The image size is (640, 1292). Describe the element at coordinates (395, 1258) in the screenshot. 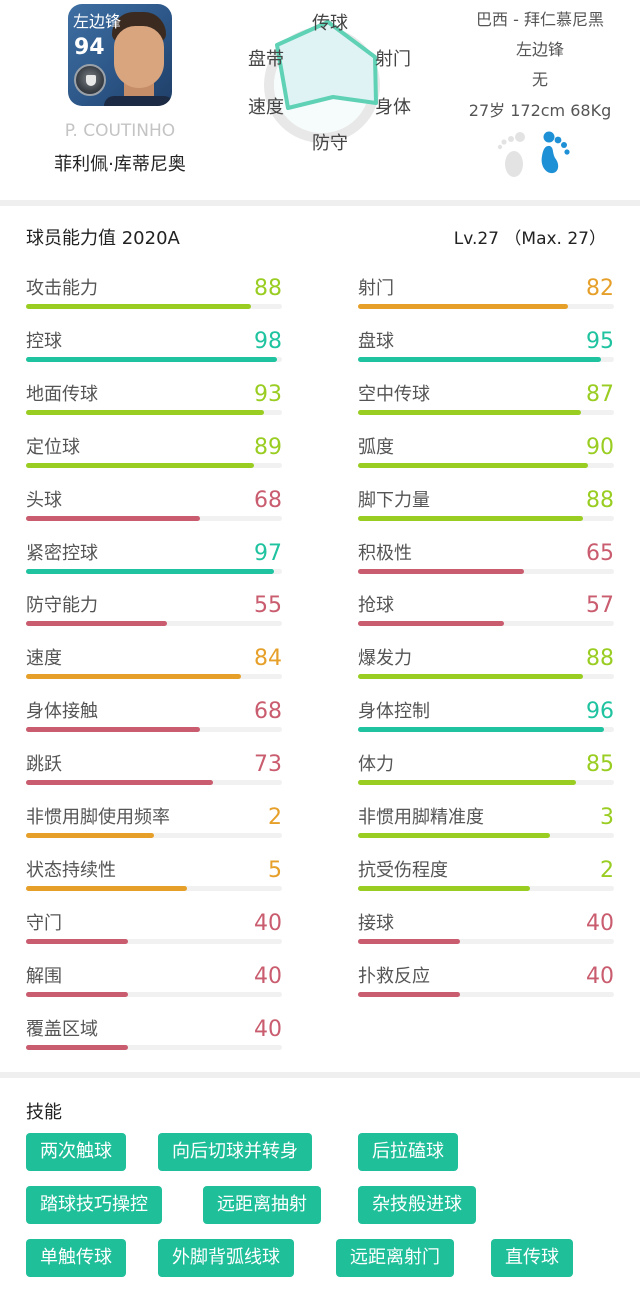

I see `skill-tag: 远距离射门` at that location.